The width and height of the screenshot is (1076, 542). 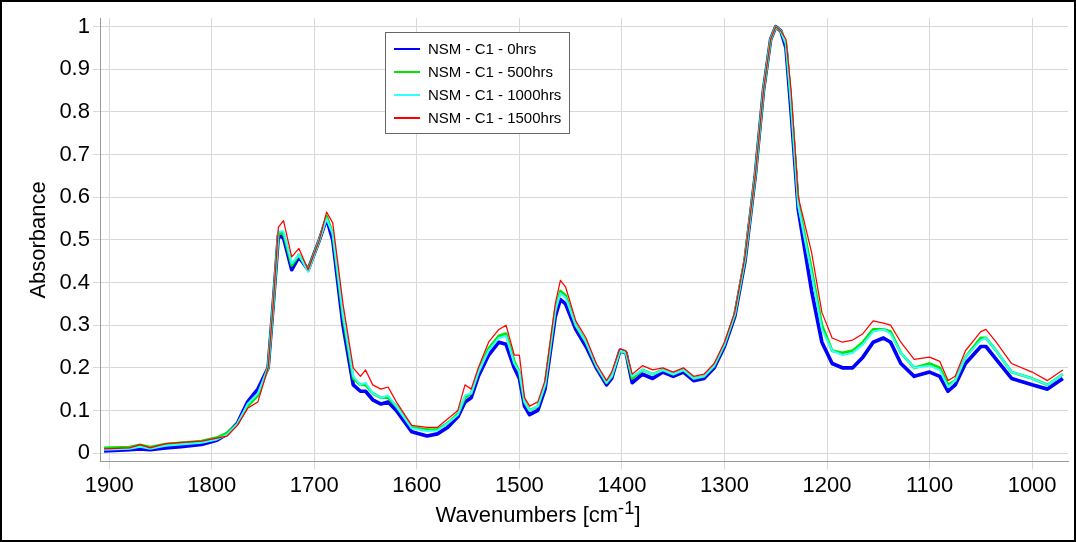 What do you see at coordinates (417, 484) in the screenshot?
I see `x-tick-label: 1600` at bounding box center [417, 484].